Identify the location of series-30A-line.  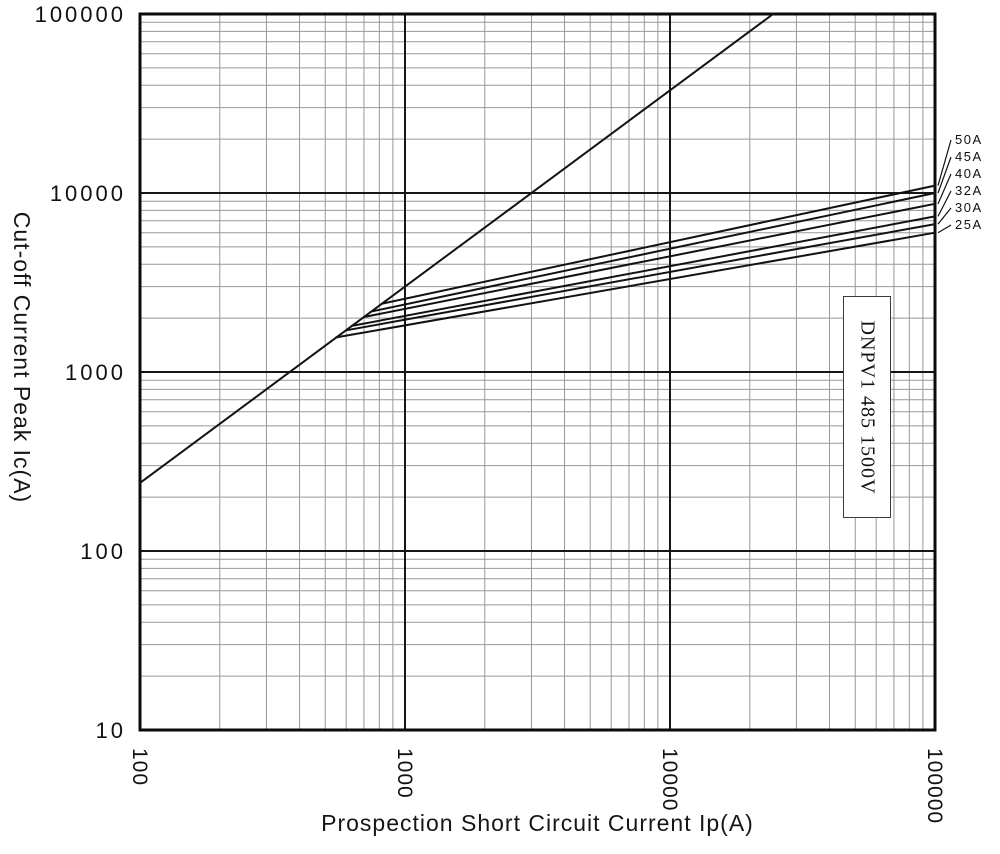
(640, 277).